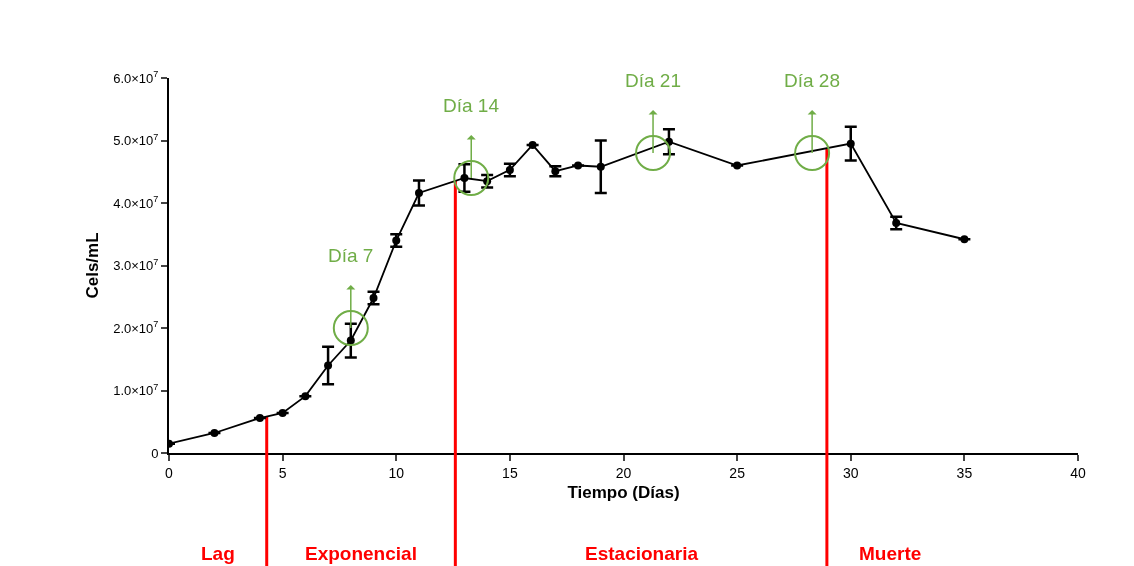  Describe the element at coordinates (218, 553) in the screenshot. I see `text: Lag` at that location.